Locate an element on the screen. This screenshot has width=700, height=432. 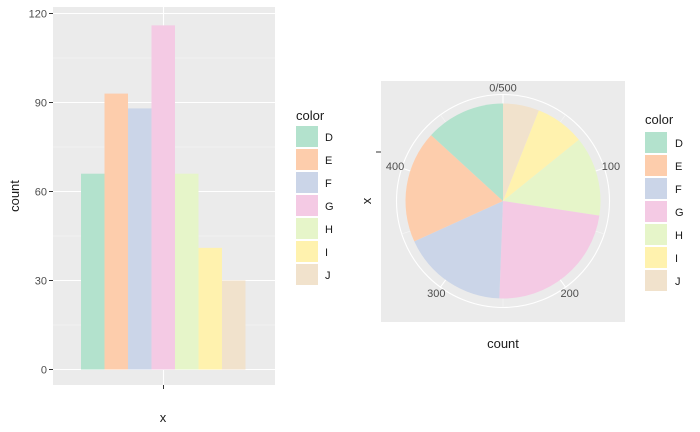
bar-y-tick-label: 120 is located at coordinates (38, 15).